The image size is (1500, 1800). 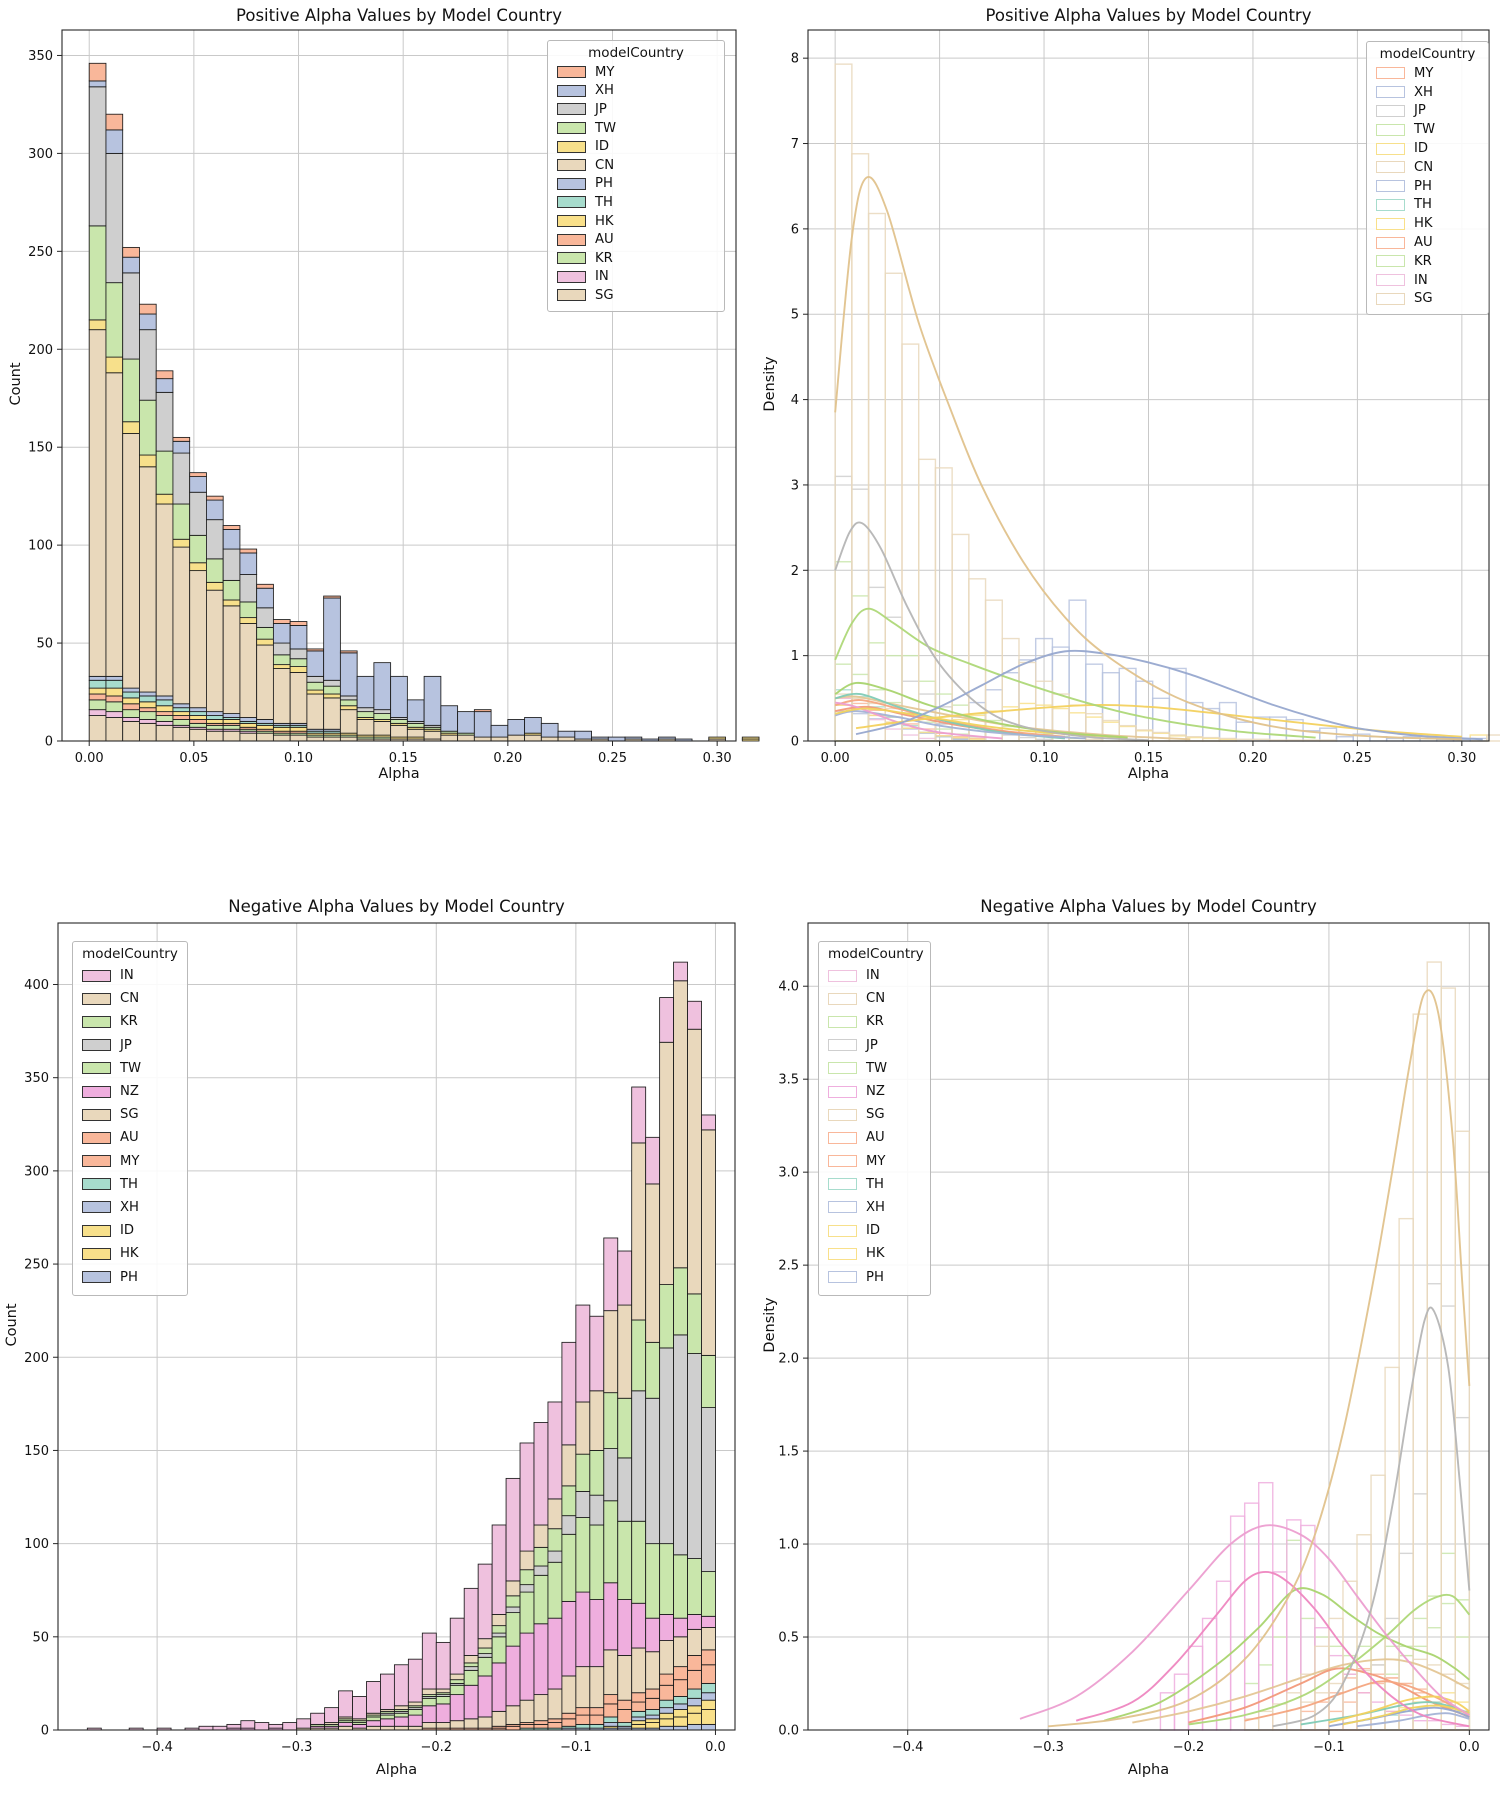 I want to click on x-tick-label: −0.3, so click(x=1048, y=1747).